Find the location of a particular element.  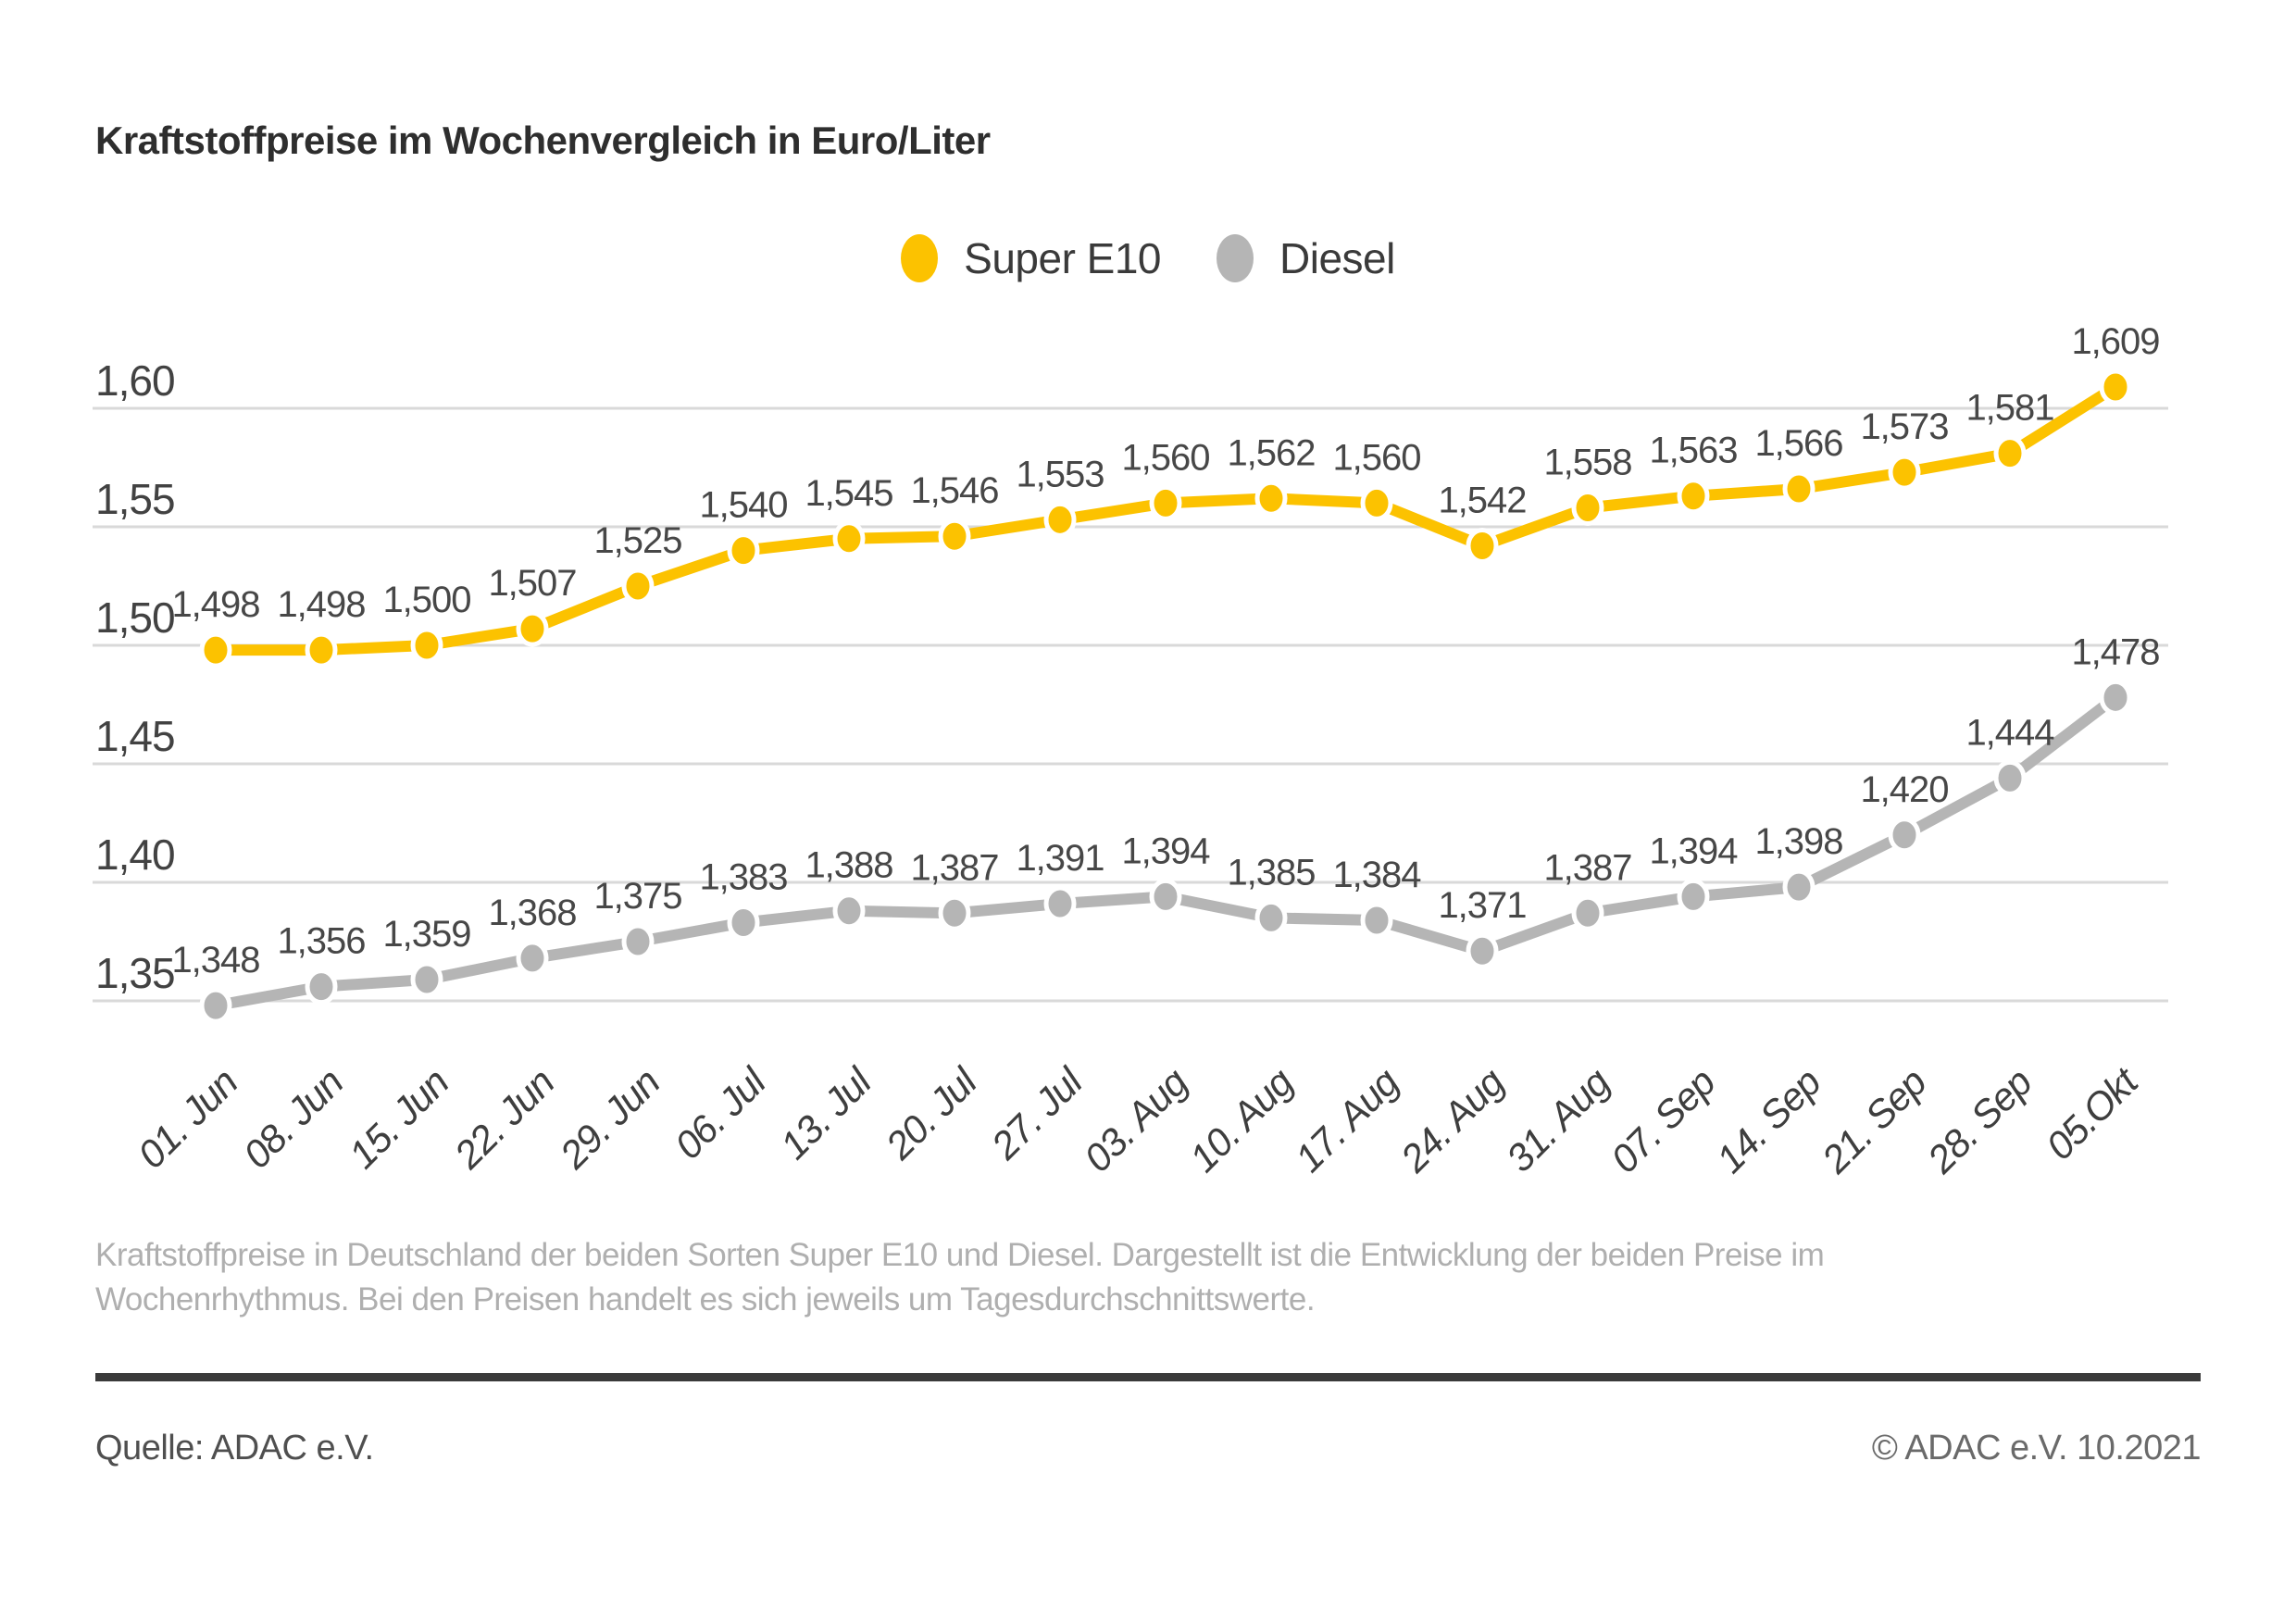

y-tick-label: 1,35 is located at coordinates (135, 973).